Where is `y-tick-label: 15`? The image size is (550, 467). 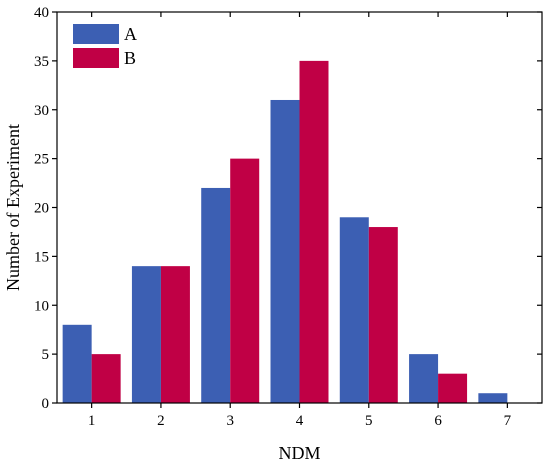 y-tick-label: 15 is located at coordinates (41, 257).